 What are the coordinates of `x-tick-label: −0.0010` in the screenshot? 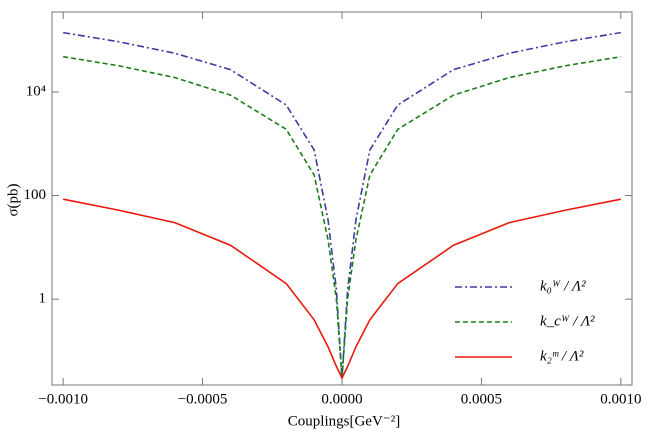 It's located at (63, 399).